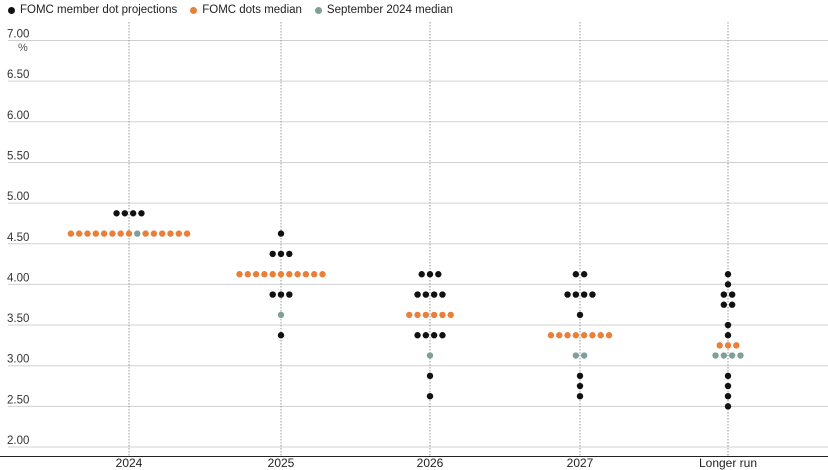 The width and height of the screenshot is (828, 470). What do you see at coordinates (18, 278) in the screenshot?
I see `y-tick-label: 4.00` at bounding box center [18, 278].